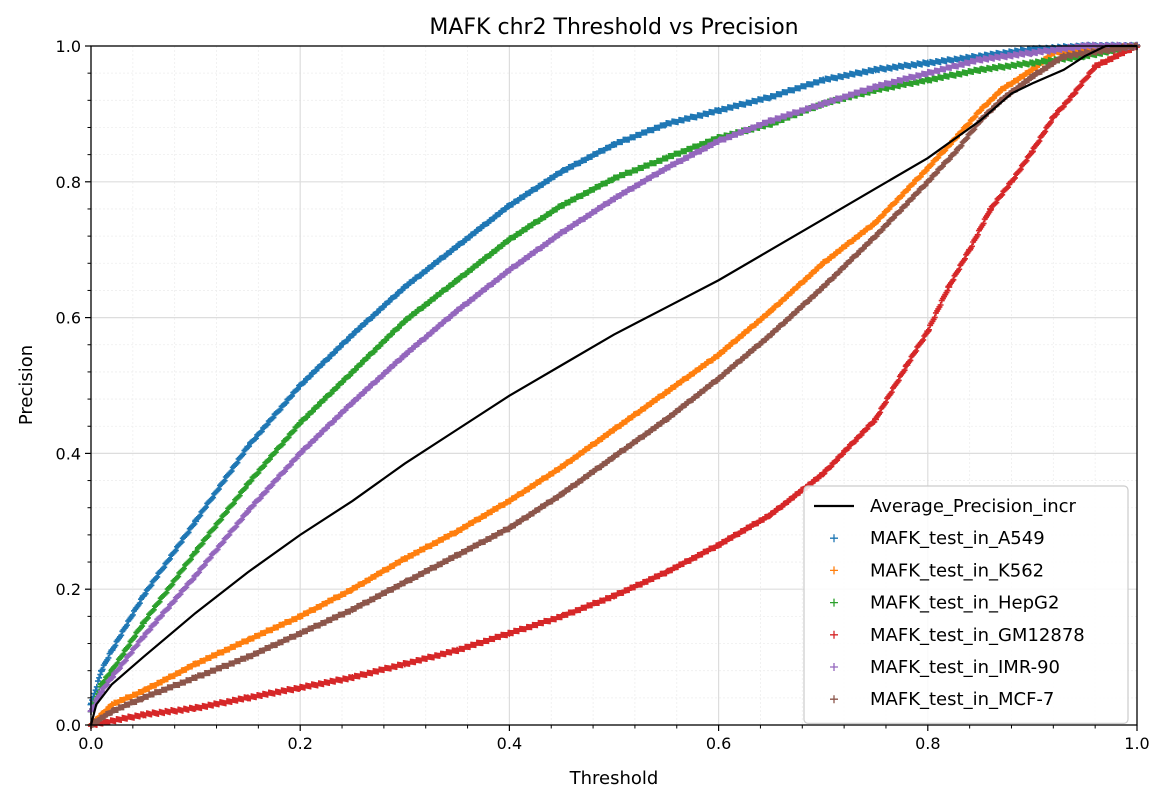 The width and height of the screenshot is (1168, 803). Describe the element at coordinates (957, 635) in the screenshot. I see `legend-entry: MAFK_test_in_GM12878` at that location.